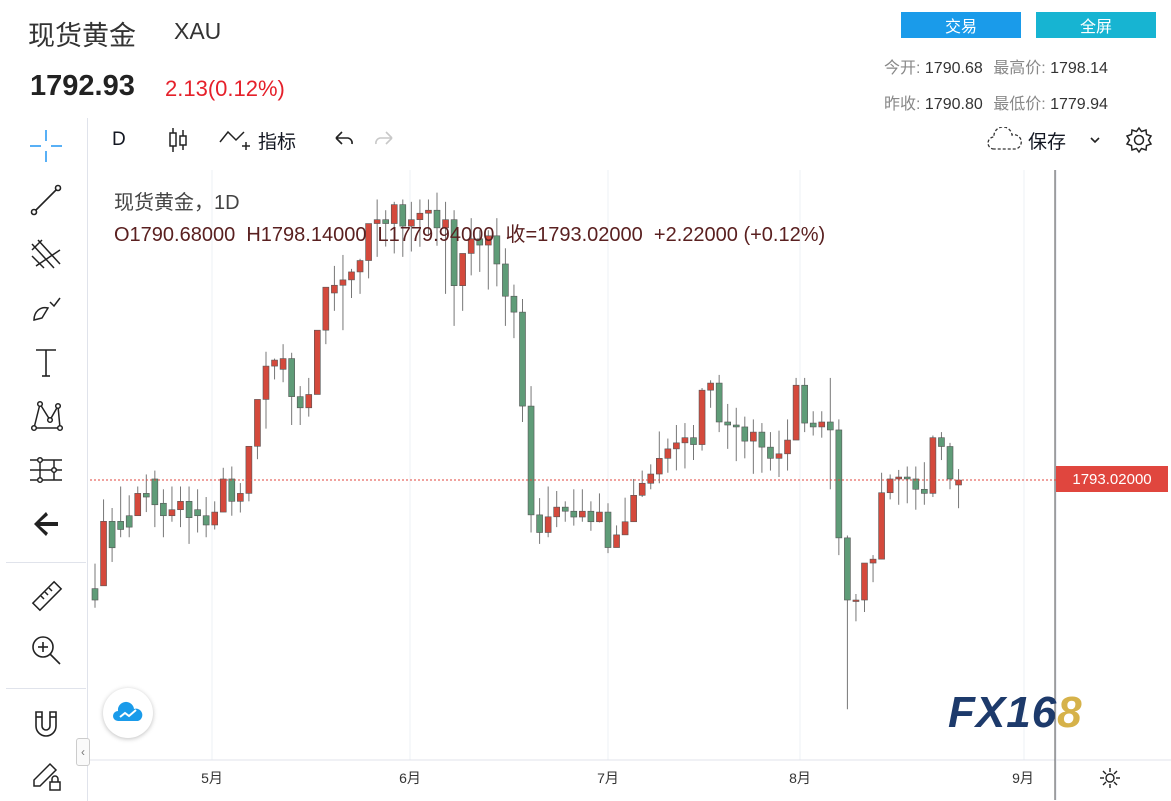 This screenshot has height=801, width=1171. I want to click on brush-tool, so click(46, 308).